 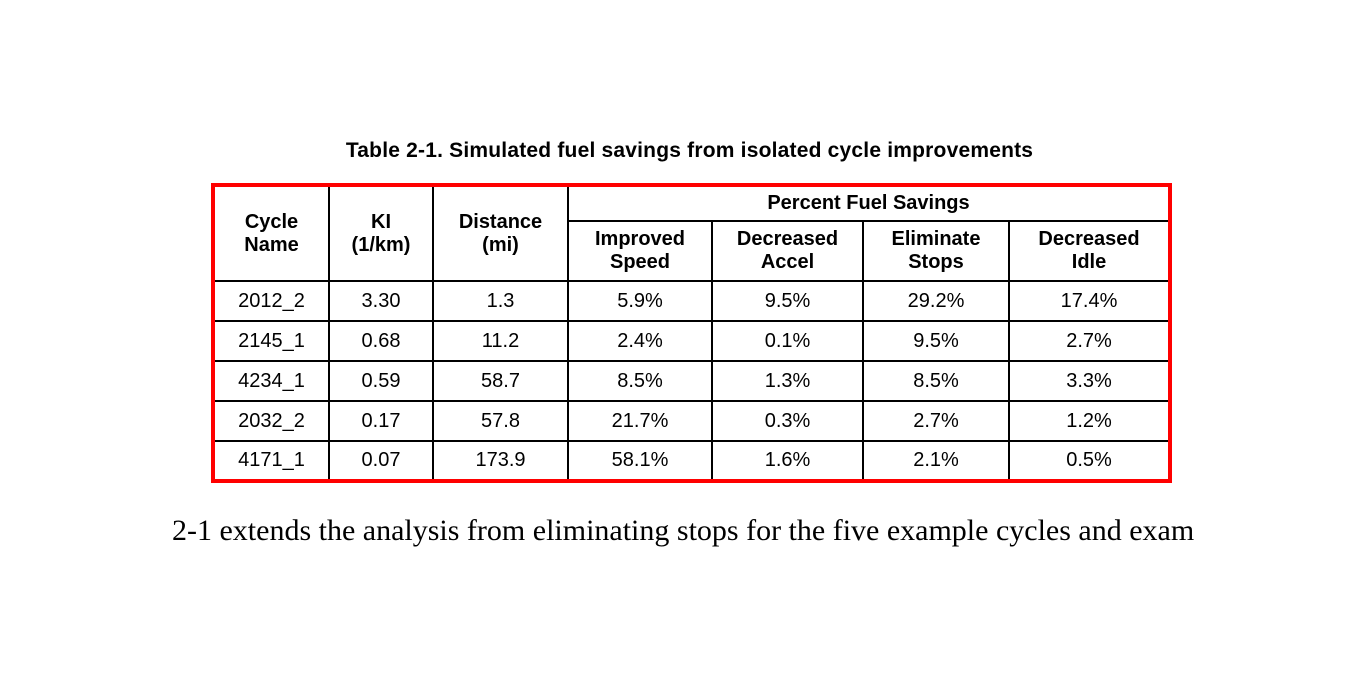 What do you see at coordinates (869, 203) in the screenshot?
I see `col-group-header-percent-fuel-savings: Percent Fuel Savings` at bounding box center [869, 203].